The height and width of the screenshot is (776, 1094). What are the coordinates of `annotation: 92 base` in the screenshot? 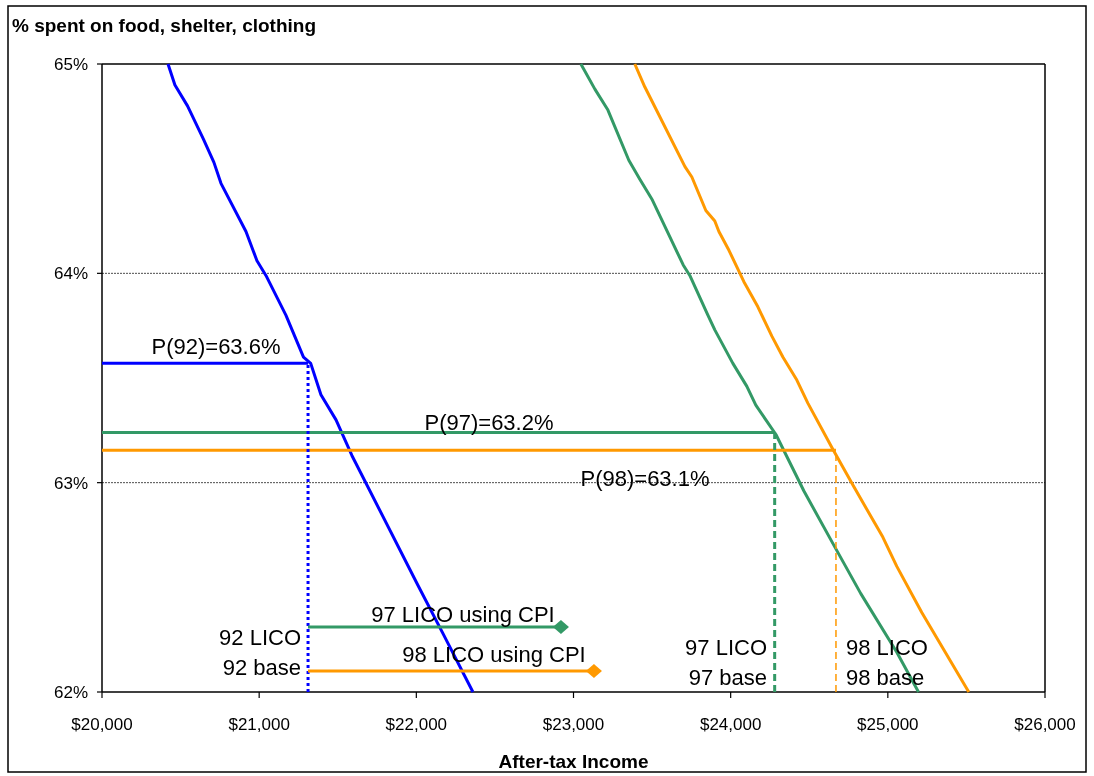 It's located at (261, 667).